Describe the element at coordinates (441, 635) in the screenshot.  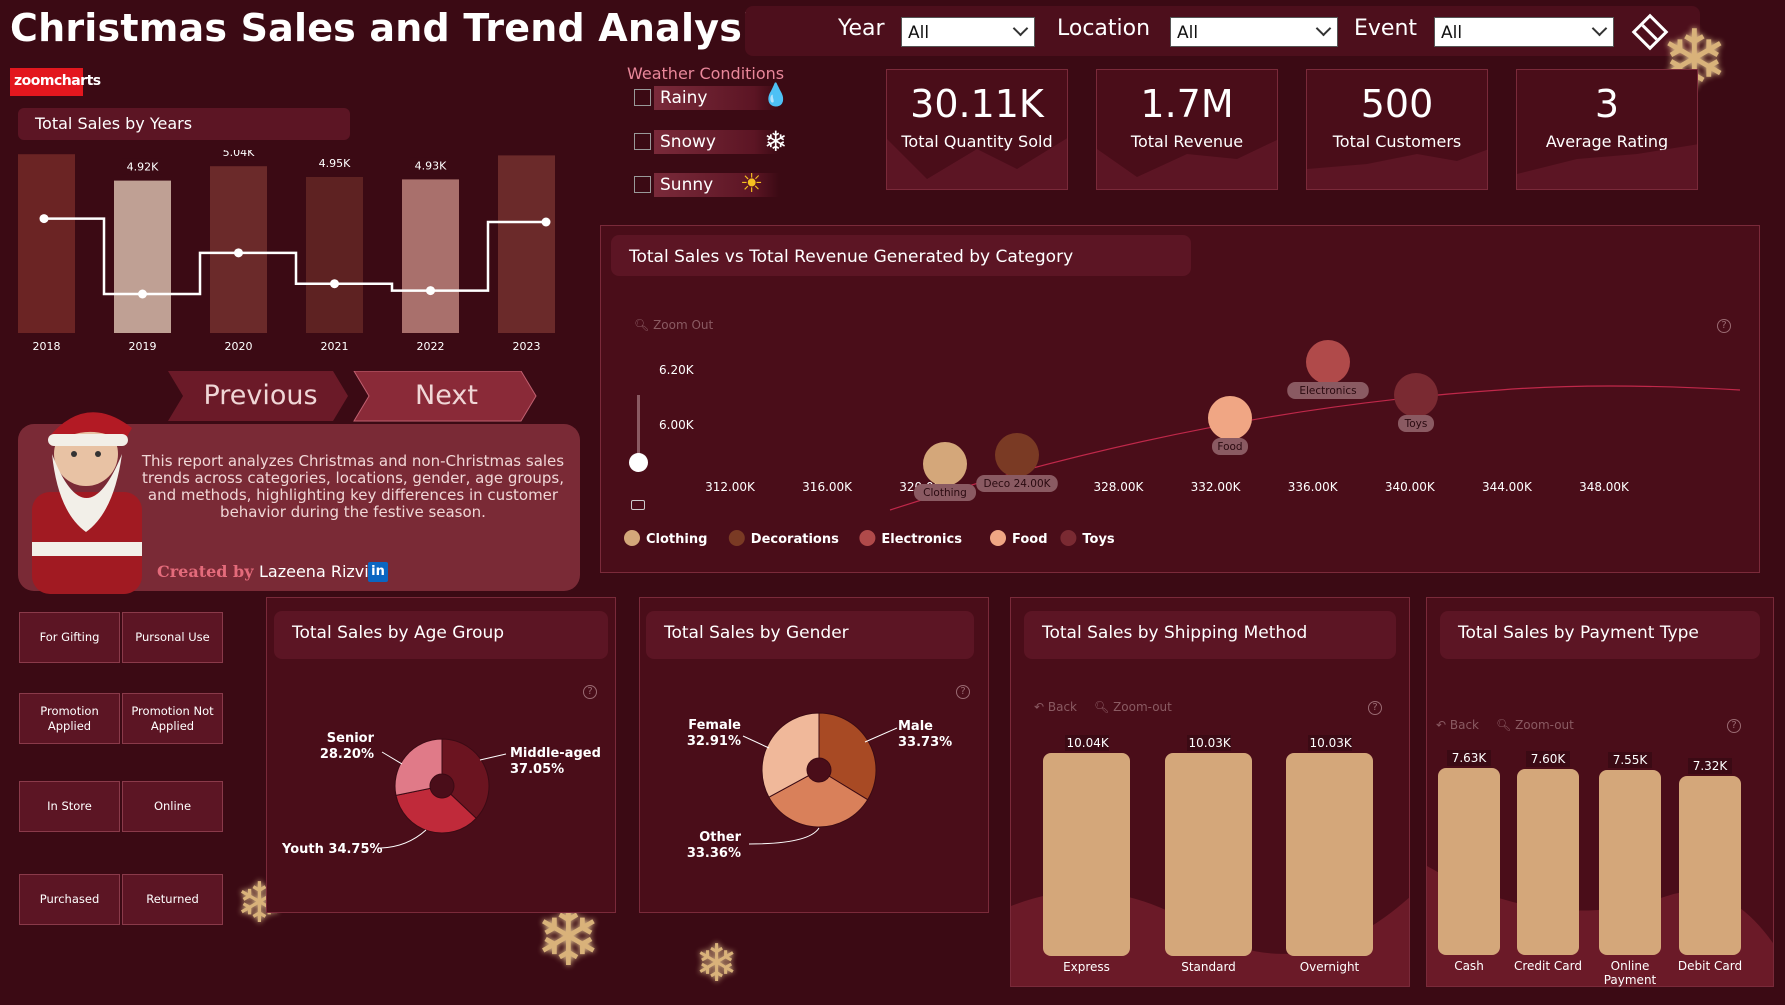
I see `age-chart-title: Total Sales by Age Group` at that location.